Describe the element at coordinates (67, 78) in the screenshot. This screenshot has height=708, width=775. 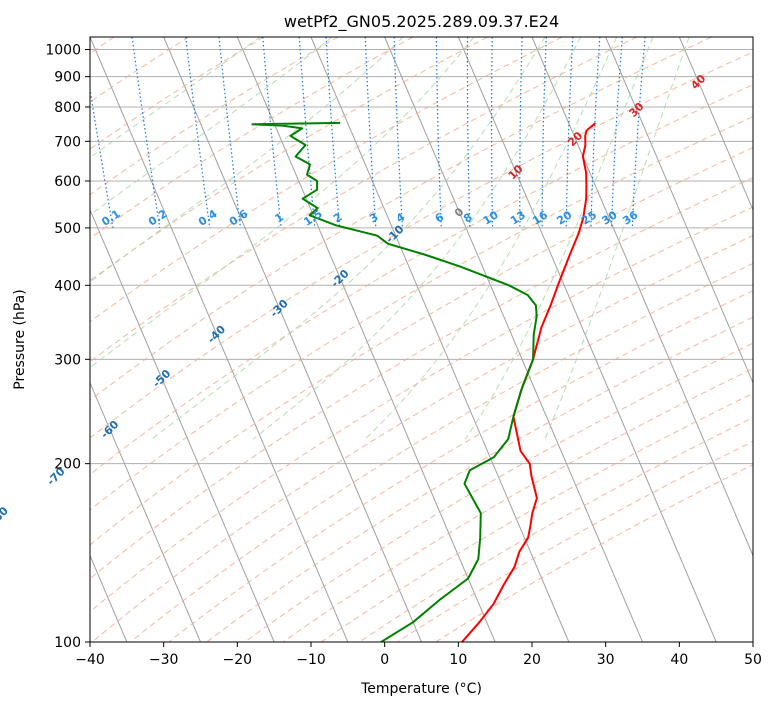
I see `y-tick-label: 900` at that location.